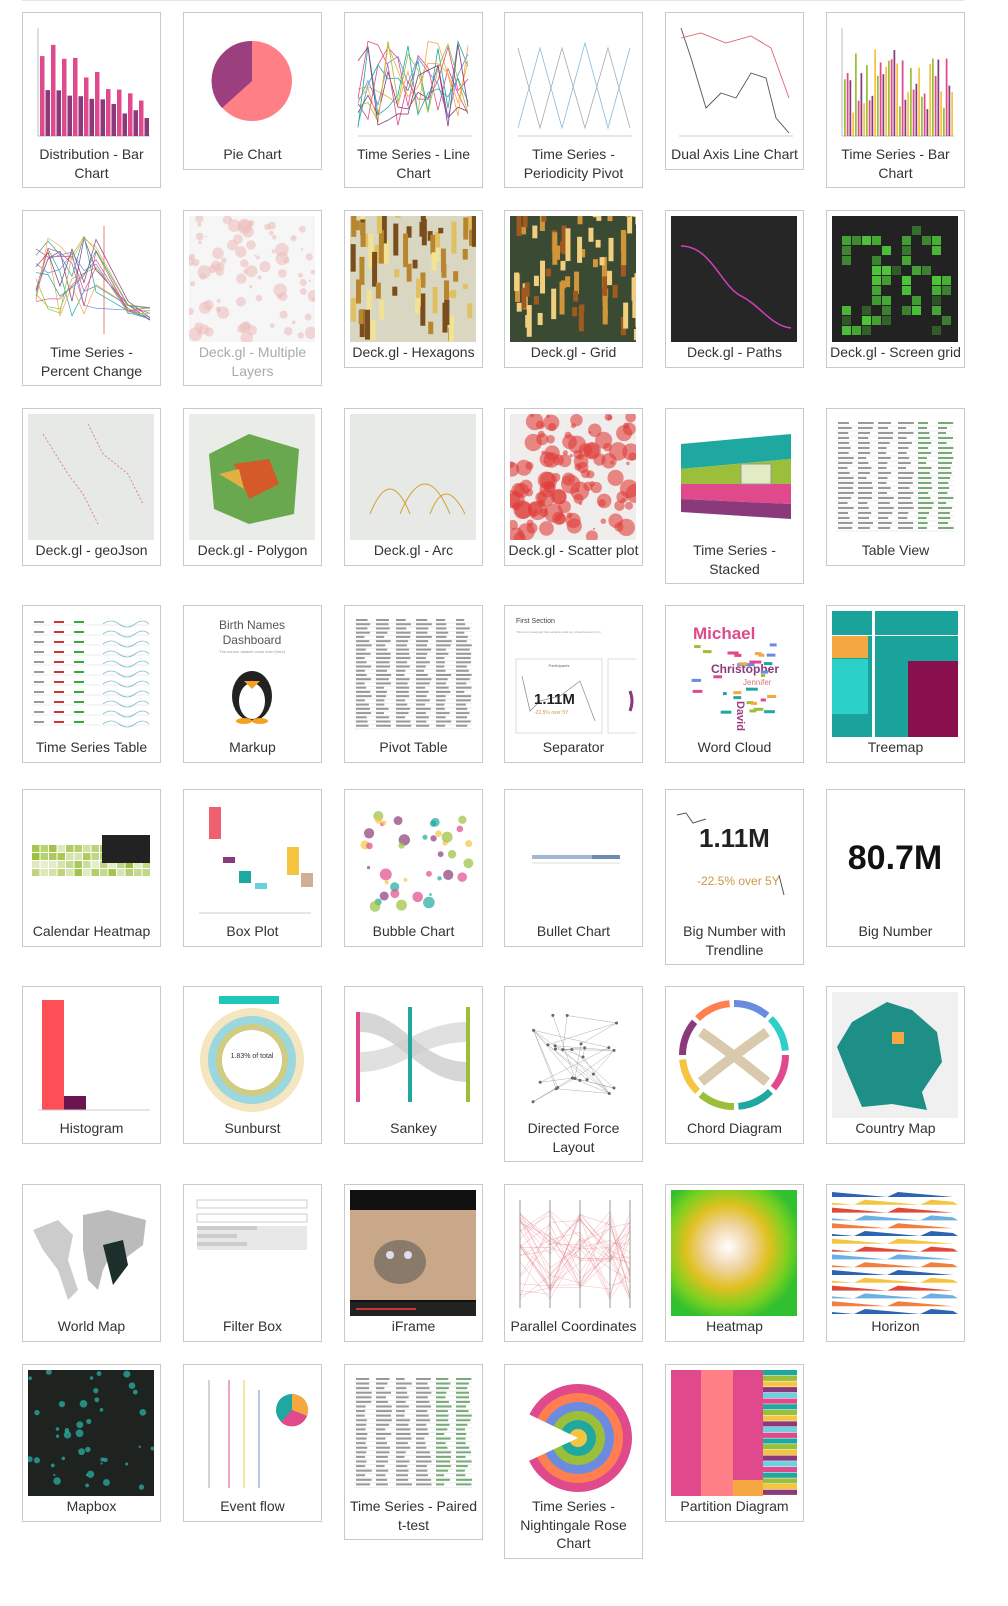 The width and height of the screenshot is (1008, 1606). I want to click on chart-card: Time Series - Periodicity Pivot, so click(573, 100).